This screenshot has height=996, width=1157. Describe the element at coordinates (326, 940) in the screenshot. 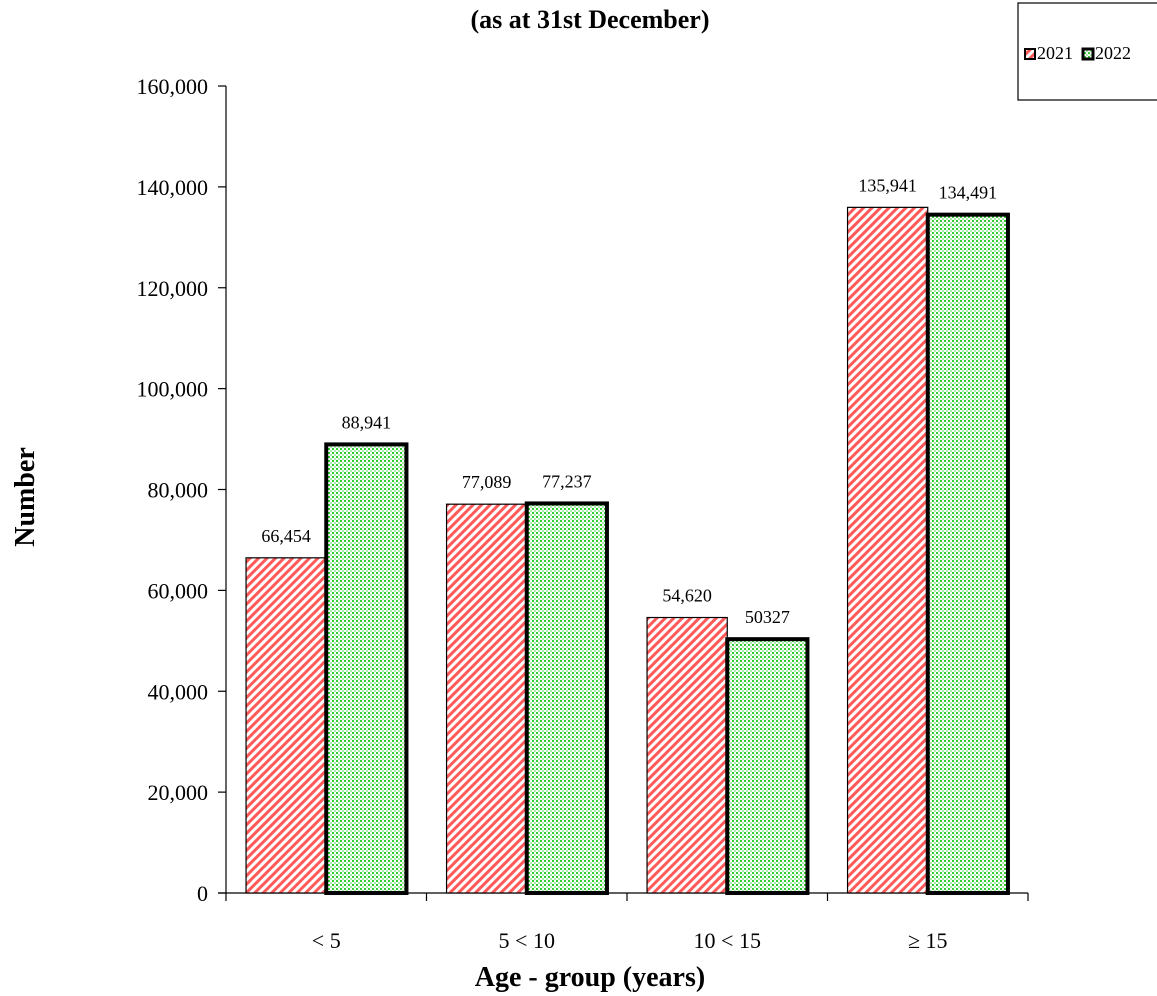

I see `x-tick-label: < 5` at that location.